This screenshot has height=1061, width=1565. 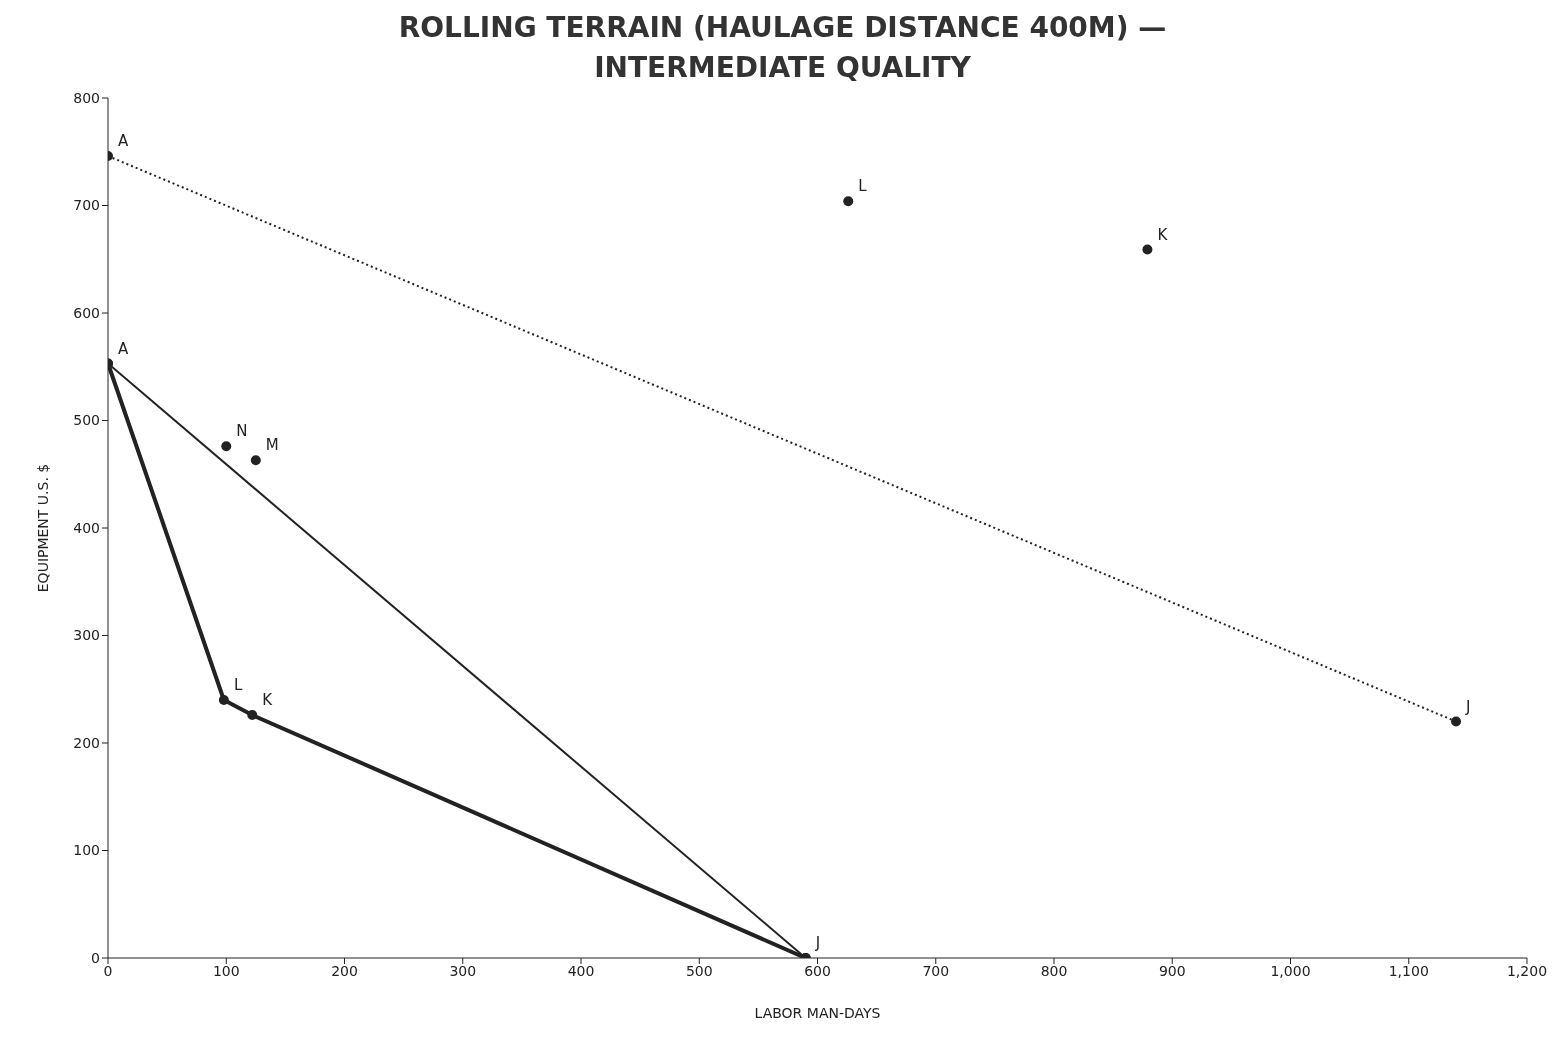 I want to click on y-tick-label: 800, so click(x=86, y=97).